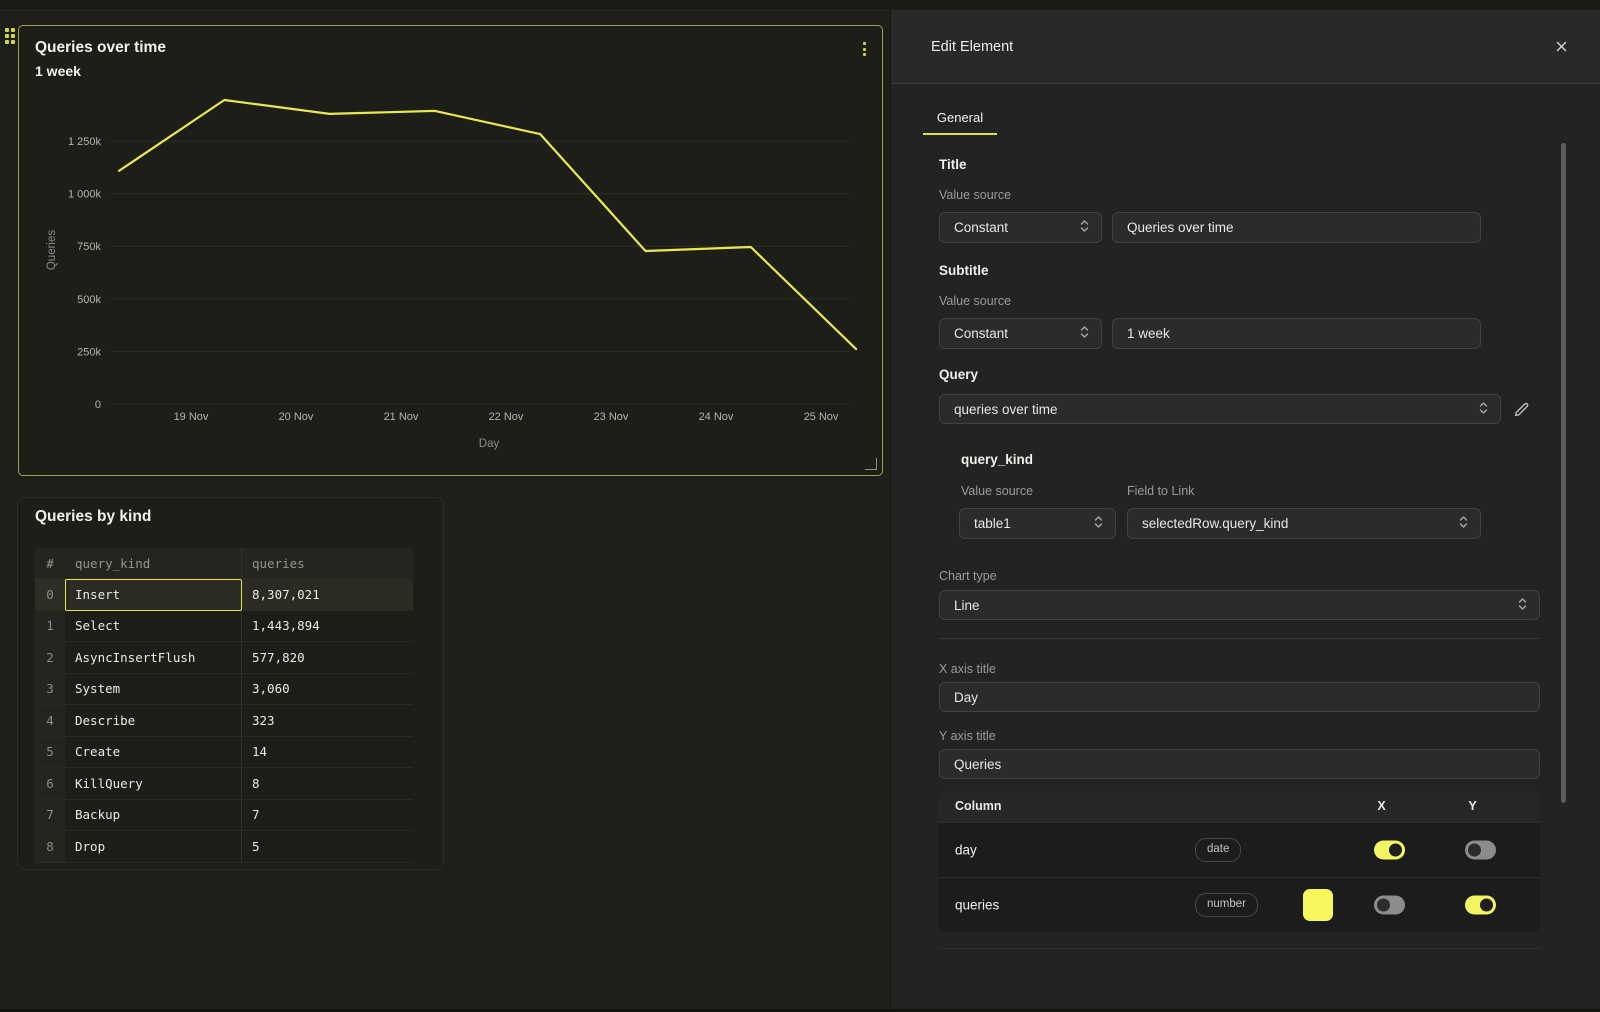  Describe the element at coordinates (1226, 905) in the screenshot. I see `type-badge: number` at that location.